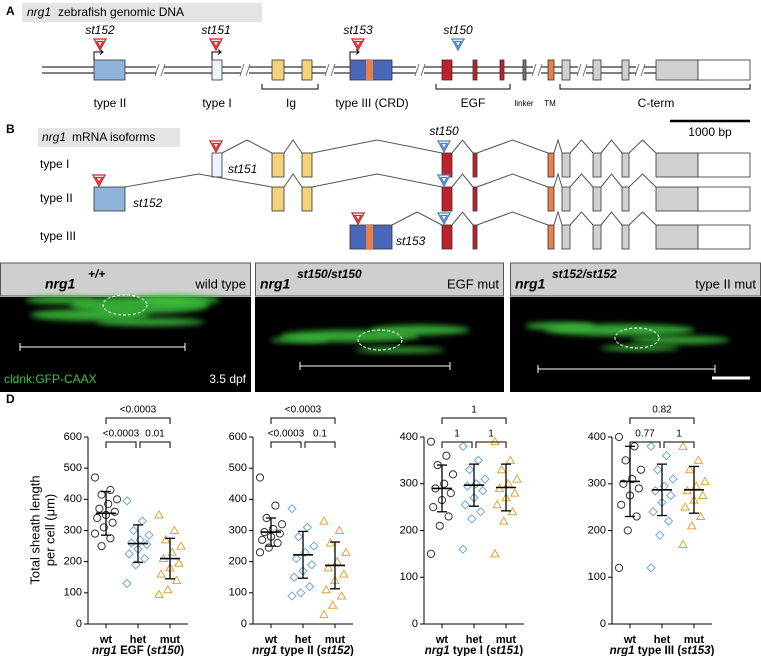 This screenshot has width=761, height=656. Describe the element at coordinates (220, 283) in the screenshot. I see `condition: wild type` at that location.